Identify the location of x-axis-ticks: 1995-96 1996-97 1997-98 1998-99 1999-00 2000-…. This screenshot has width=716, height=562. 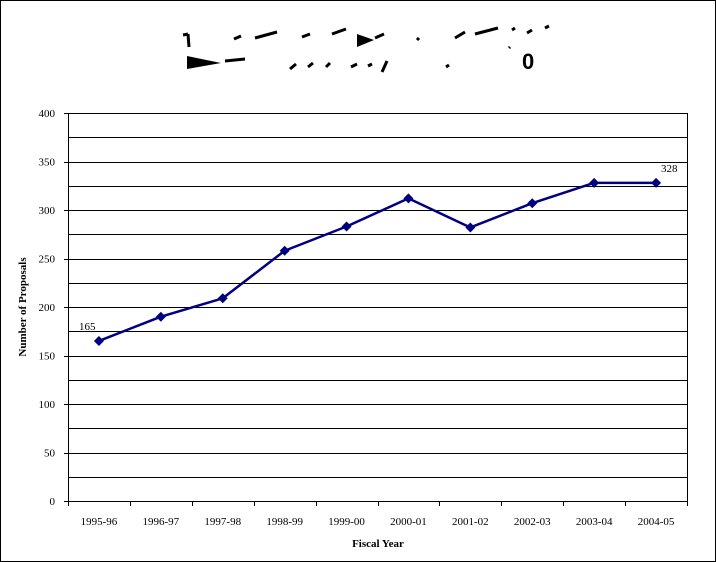
(378, 514).